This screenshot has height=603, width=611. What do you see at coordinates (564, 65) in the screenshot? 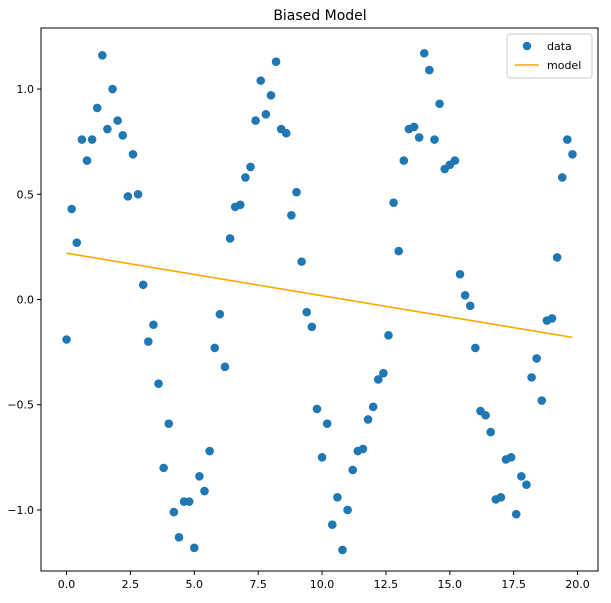
I see `legend-model-label: model` at bounding box center [564, 65].